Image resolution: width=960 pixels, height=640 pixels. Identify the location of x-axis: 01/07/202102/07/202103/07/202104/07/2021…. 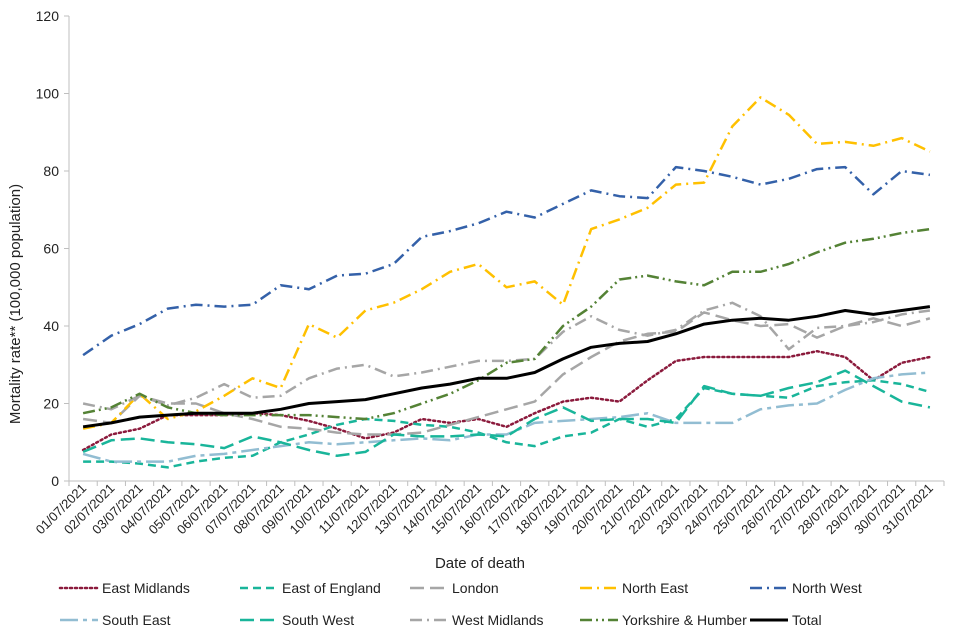
(489, 508).